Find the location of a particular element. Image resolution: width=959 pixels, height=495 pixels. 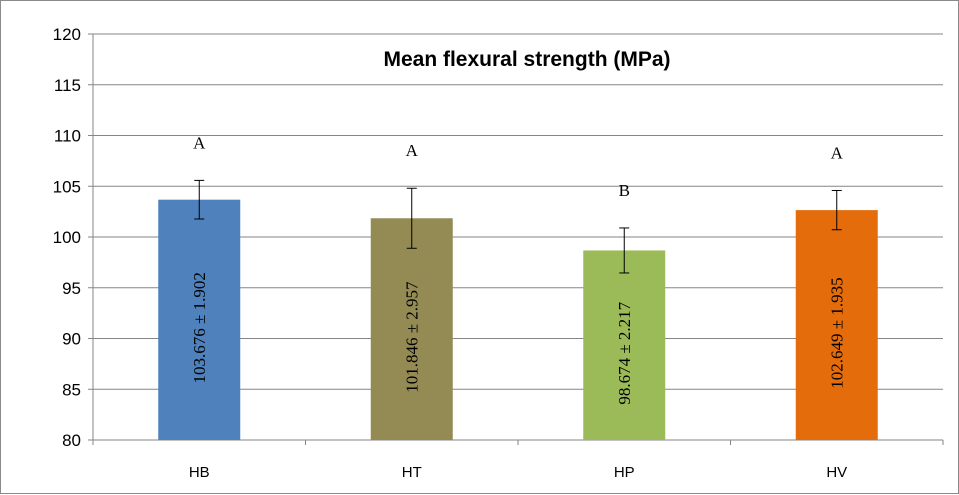

x-label-hp: HP is located at coordinates (624, 472).